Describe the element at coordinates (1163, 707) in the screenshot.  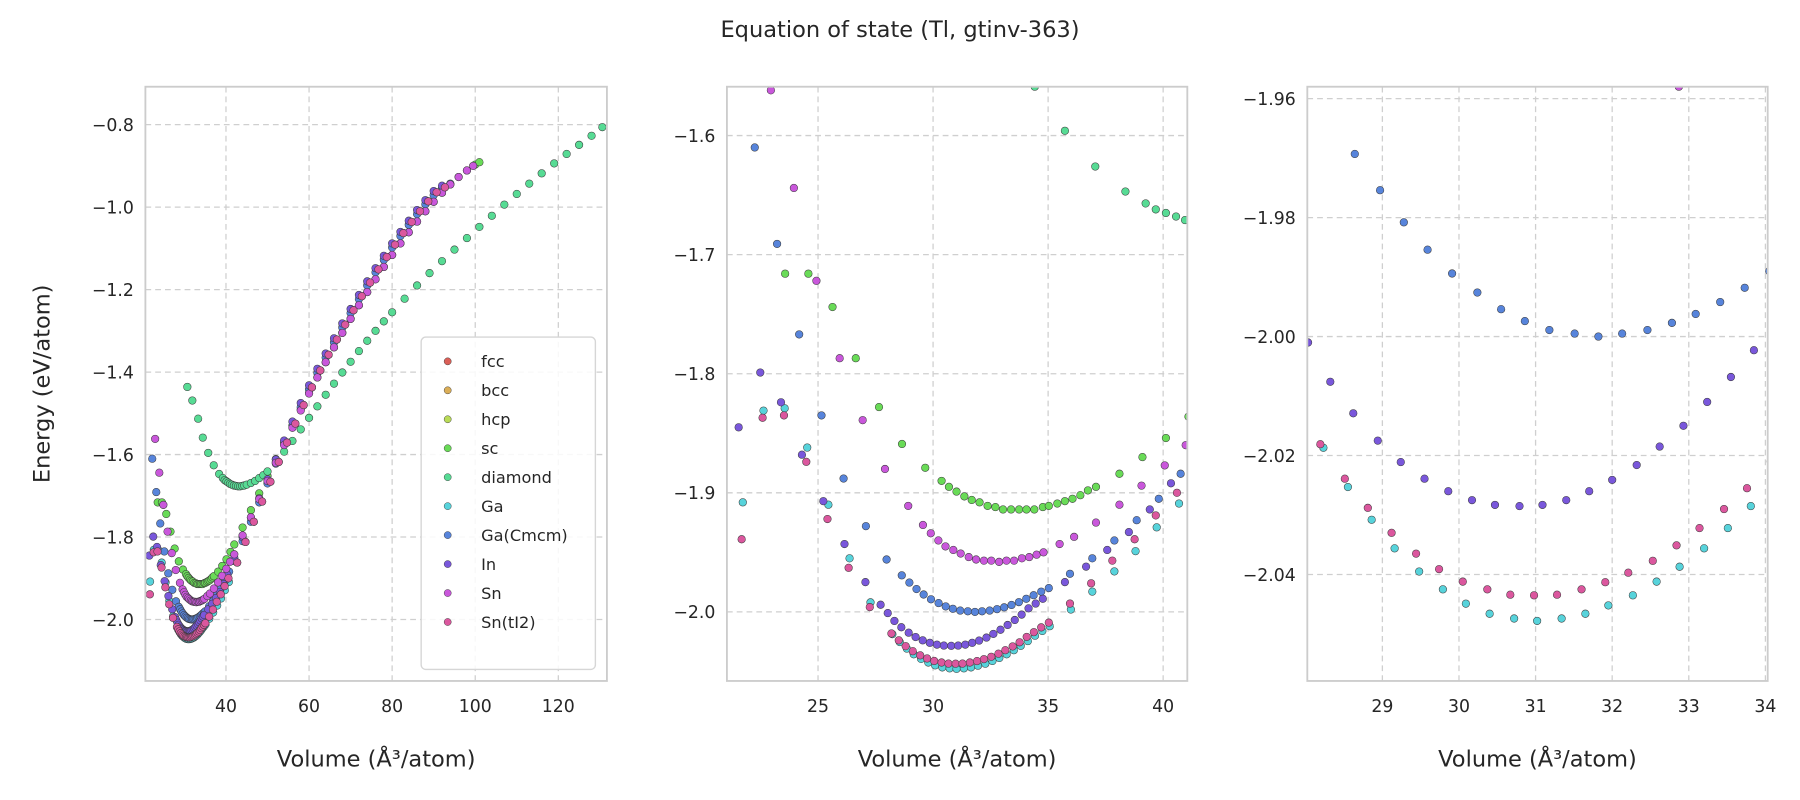
I see `x-tick-label: 40` at that location.